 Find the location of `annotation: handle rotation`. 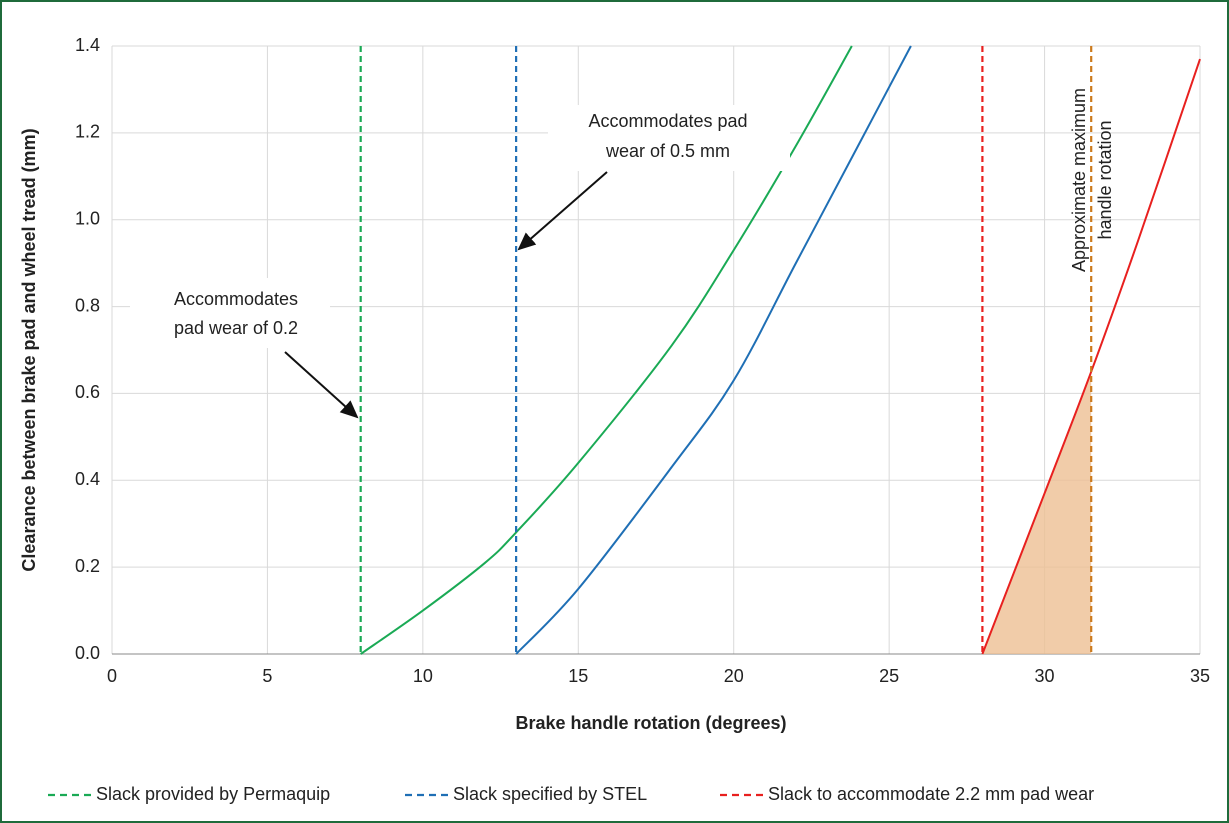

annotation: handle rotation is located at coordinates (1105, 179).